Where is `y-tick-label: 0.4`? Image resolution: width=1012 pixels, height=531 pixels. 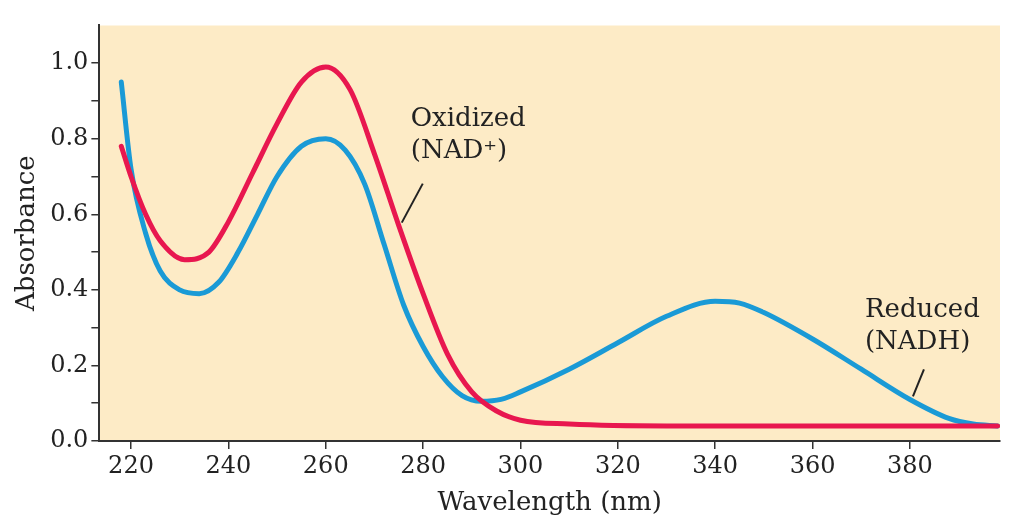 y-tick-label: 0.4 is located at coordinates (69, 288).